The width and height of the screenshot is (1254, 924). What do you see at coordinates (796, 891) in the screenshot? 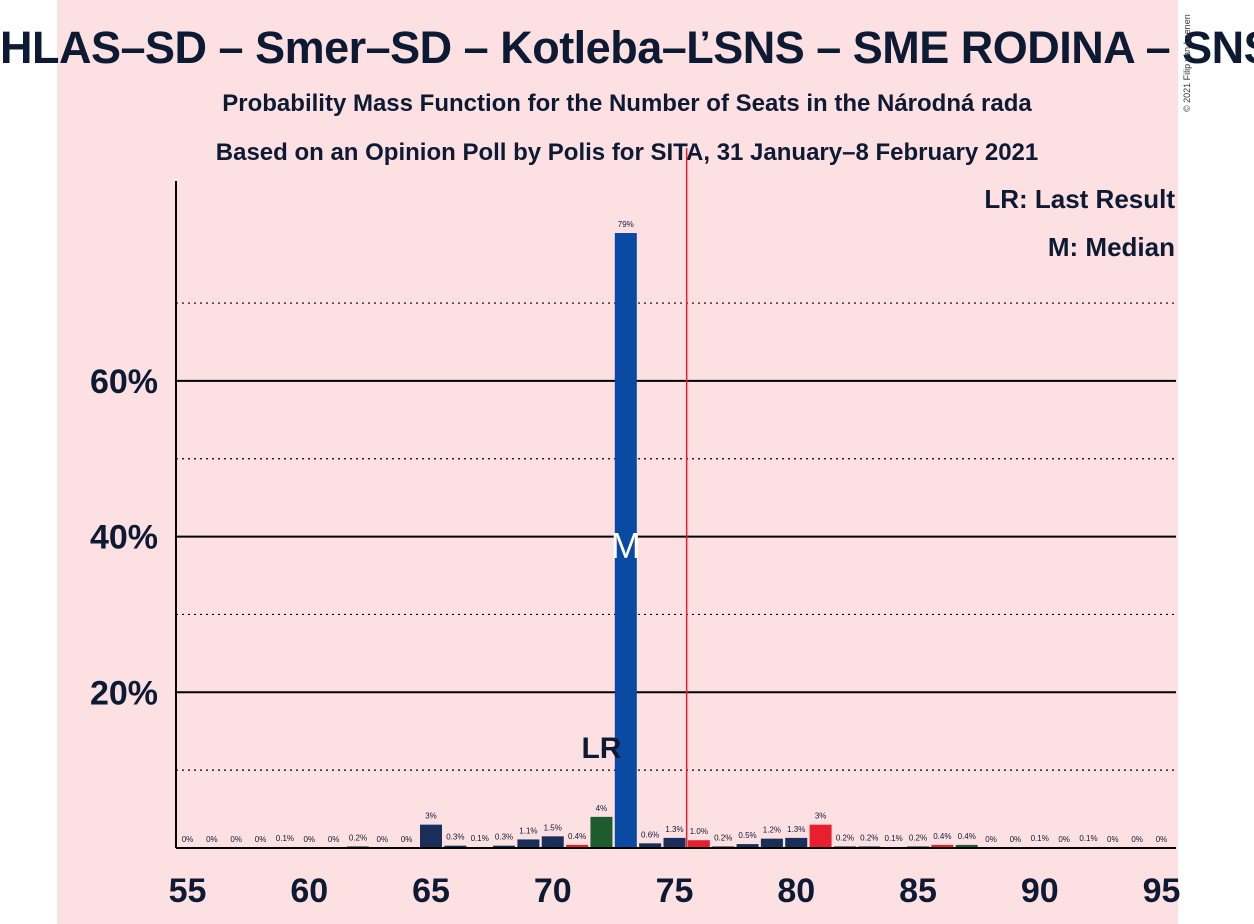
I see `x-tick-label: 80` at bounding box center [796, 891].